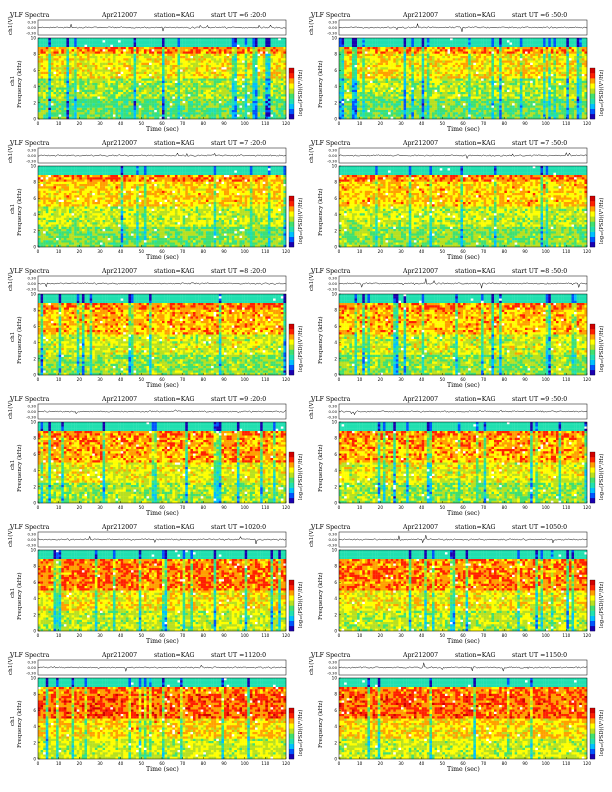  What do you see at coordinates (119, 271) in the screenshot?
I see `panel-date: Apr212007` at bounding box center [119, 271].